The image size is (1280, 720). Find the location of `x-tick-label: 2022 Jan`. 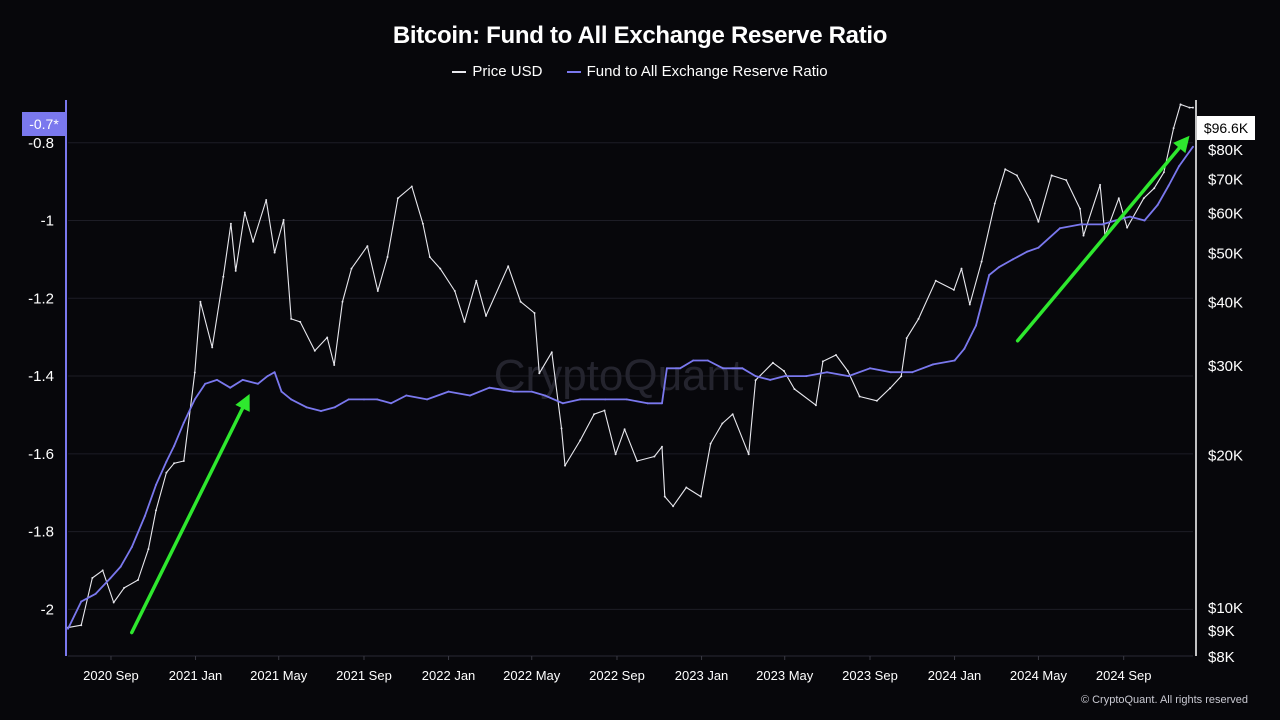

x-tick-label: 2022 Jan is located at coordinates (449, 675).